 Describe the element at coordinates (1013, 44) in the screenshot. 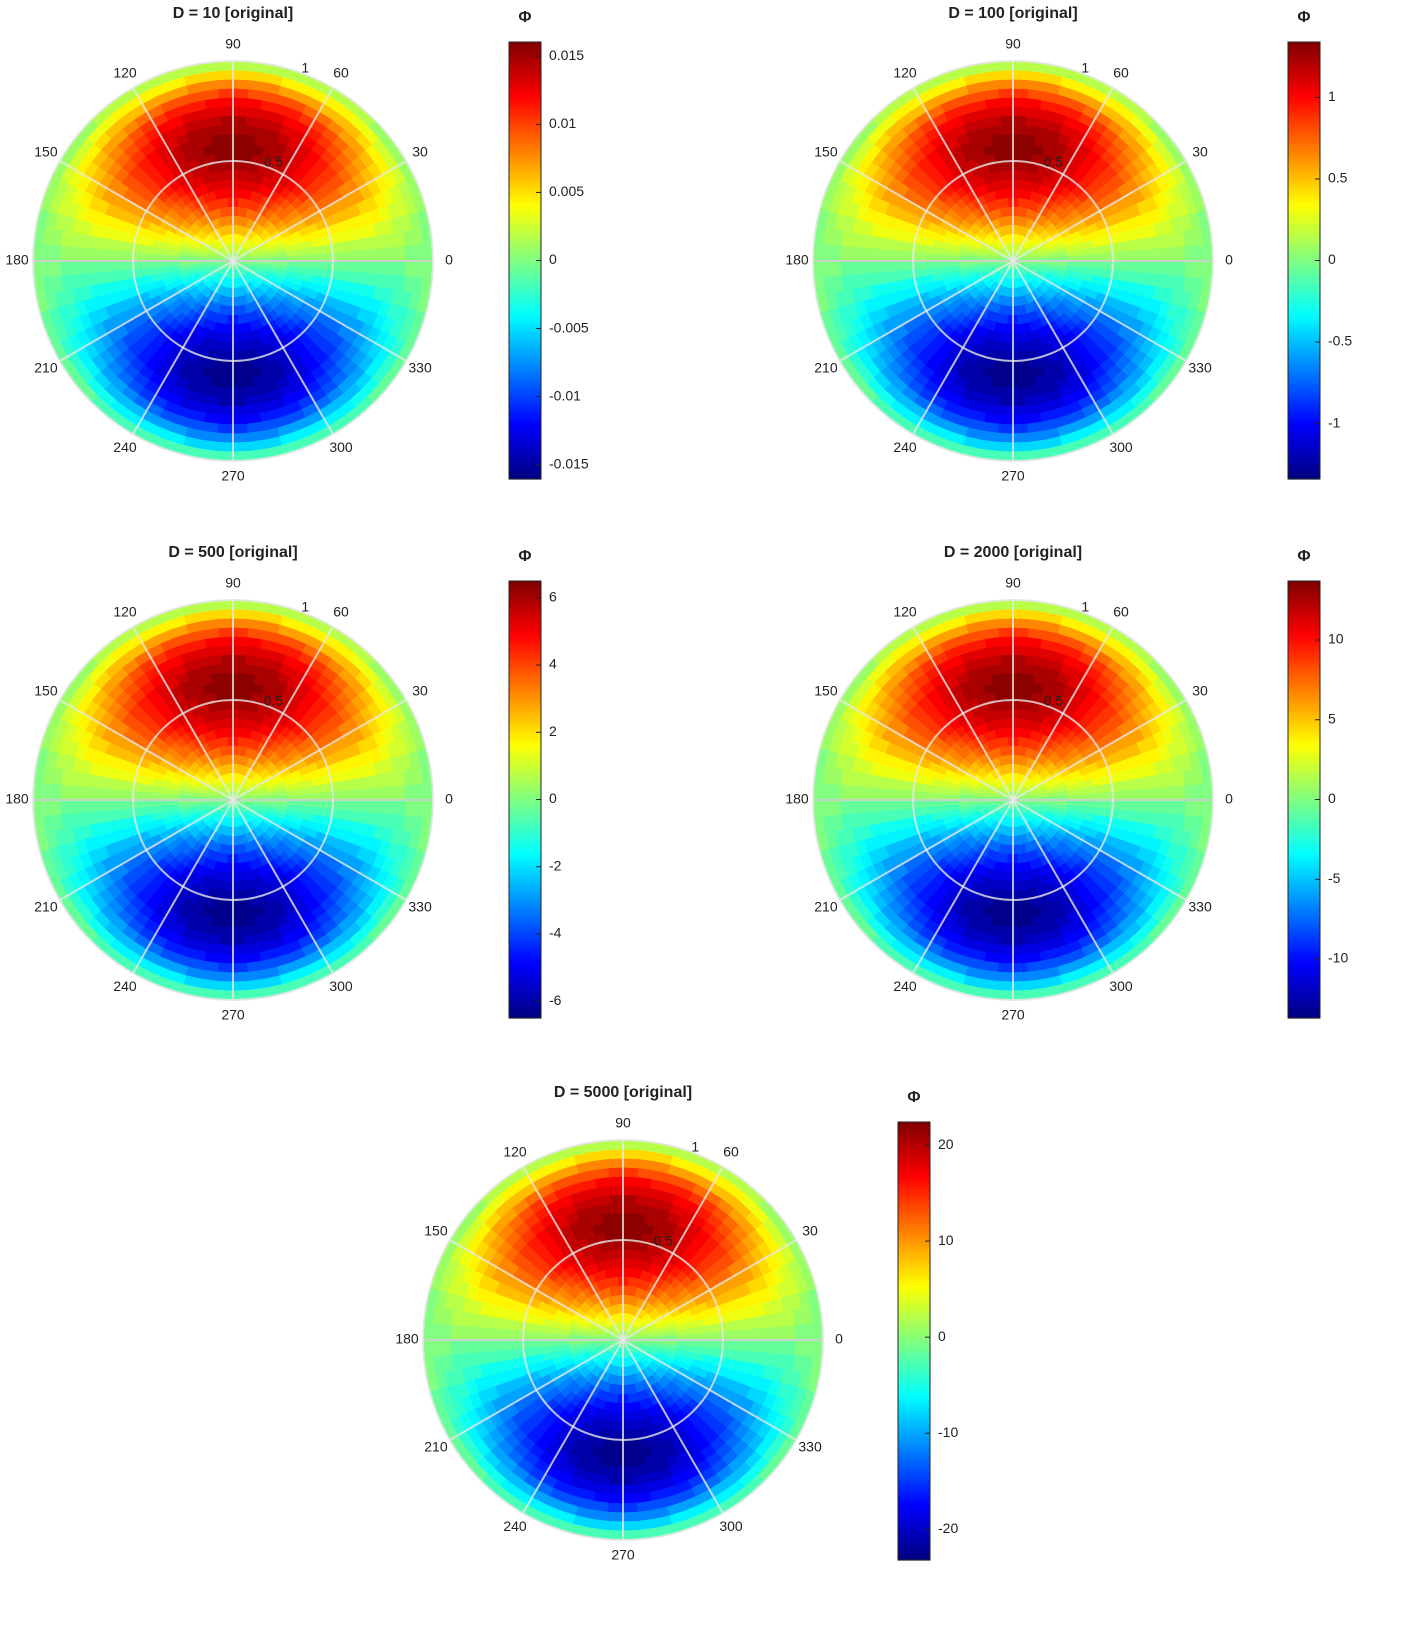

I see `angle-tick-label: 90` at that location.